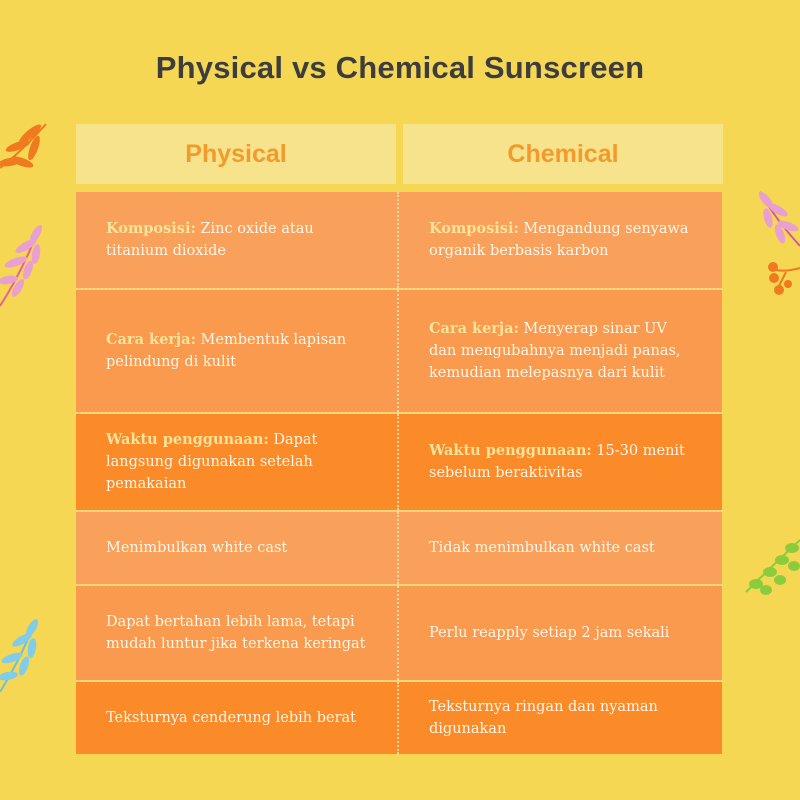  I want to click on table-cell-chemical: Tidak menimbulkan white cast, so click(560, 548).